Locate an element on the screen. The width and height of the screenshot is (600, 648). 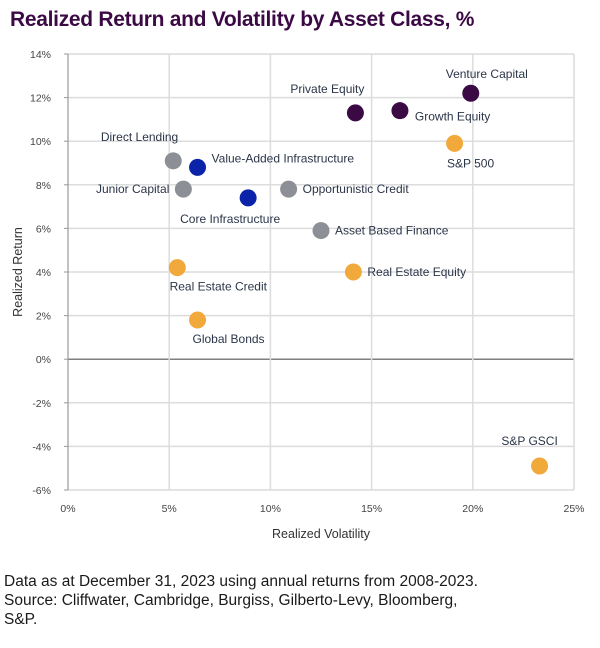
label-real-estate-equity: Real Estate Equity is located at coordinates (416, 272).